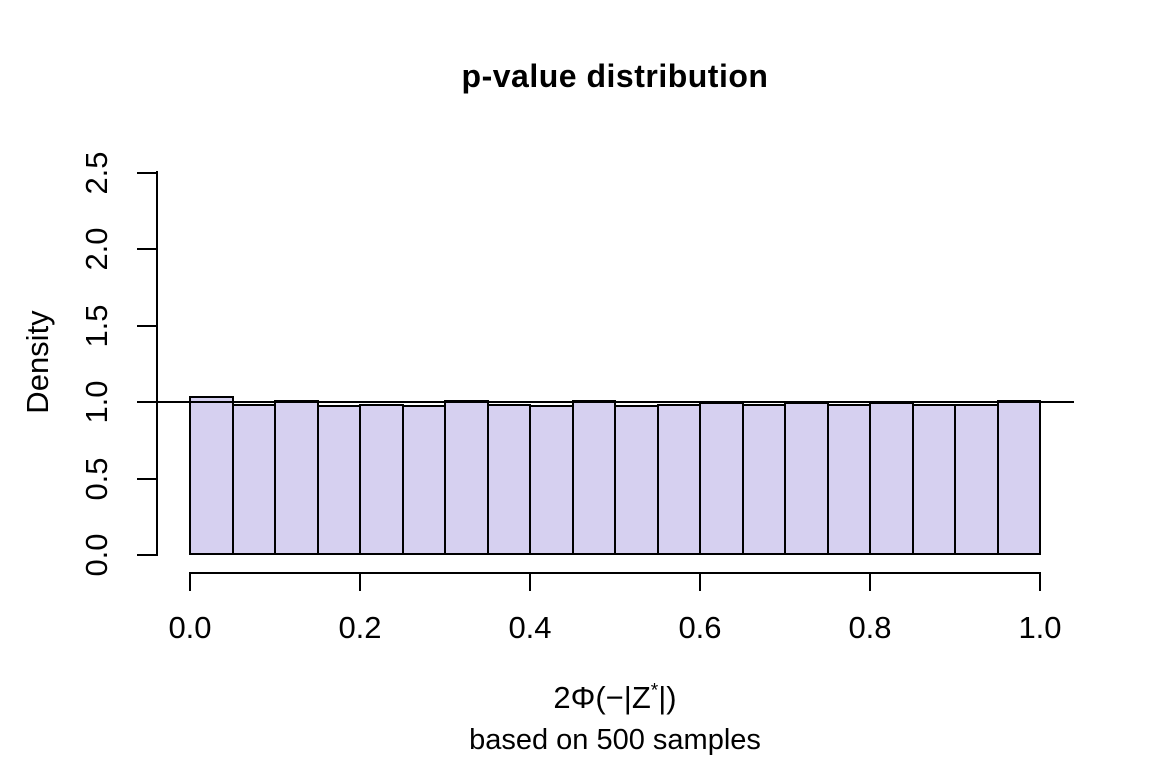 The width and height of the screenshot is (1152, 768). What do you see at coordinates (700, 627) in the screenshot?
I see `x-tick-label: 0.6` at bounding box center [700, 627].